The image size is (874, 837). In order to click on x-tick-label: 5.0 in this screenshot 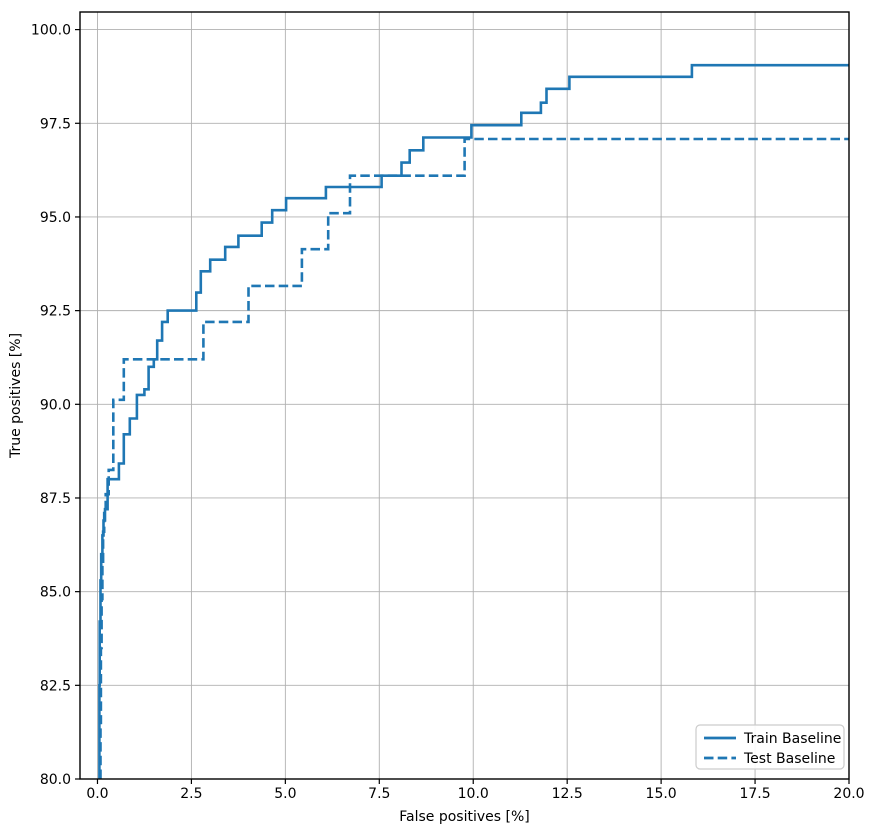, I will do `click(285, 794)`.